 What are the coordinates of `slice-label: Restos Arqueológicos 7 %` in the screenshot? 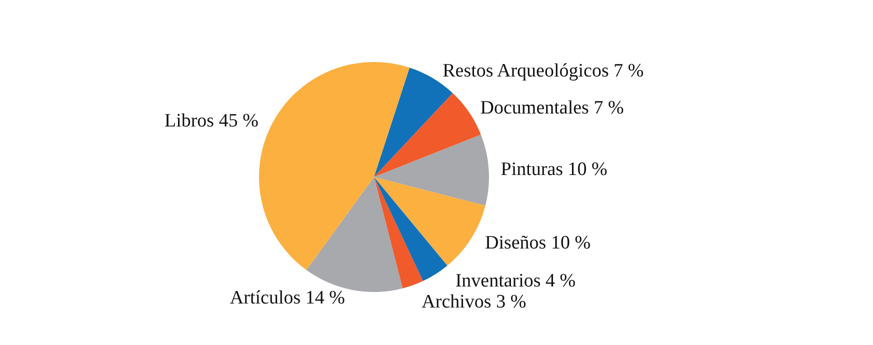 It's located at (543, 71).